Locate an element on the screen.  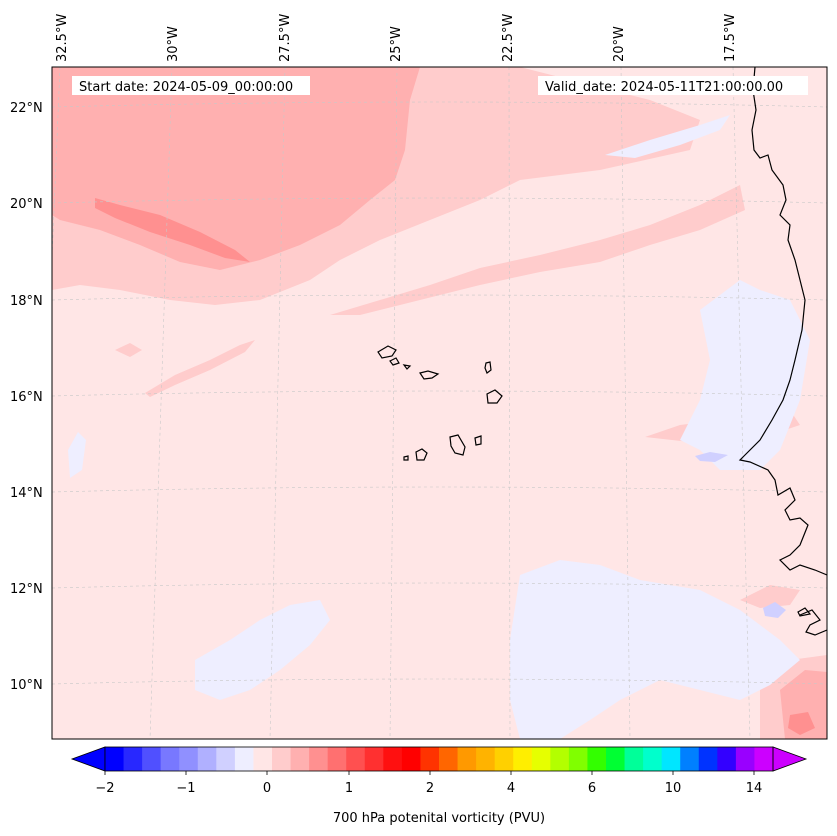
lat-label: 22°N is located at coordinates (26, 108).